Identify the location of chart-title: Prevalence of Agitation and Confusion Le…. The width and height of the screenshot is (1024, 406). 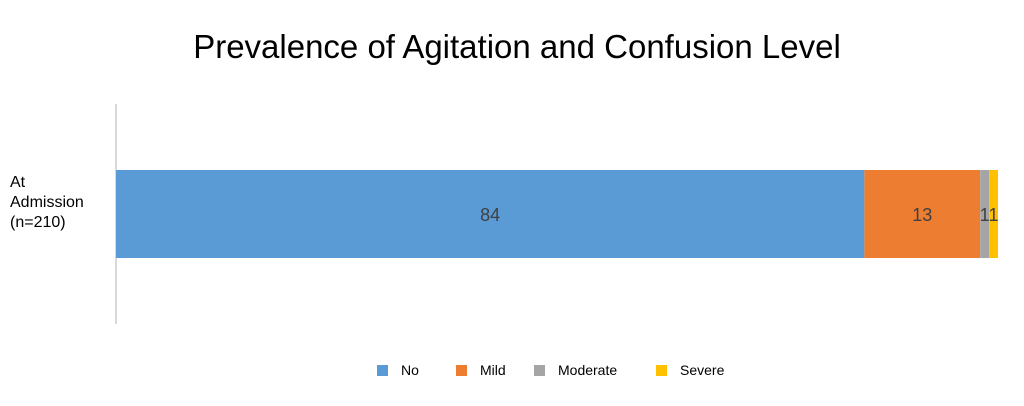
(517, 46).